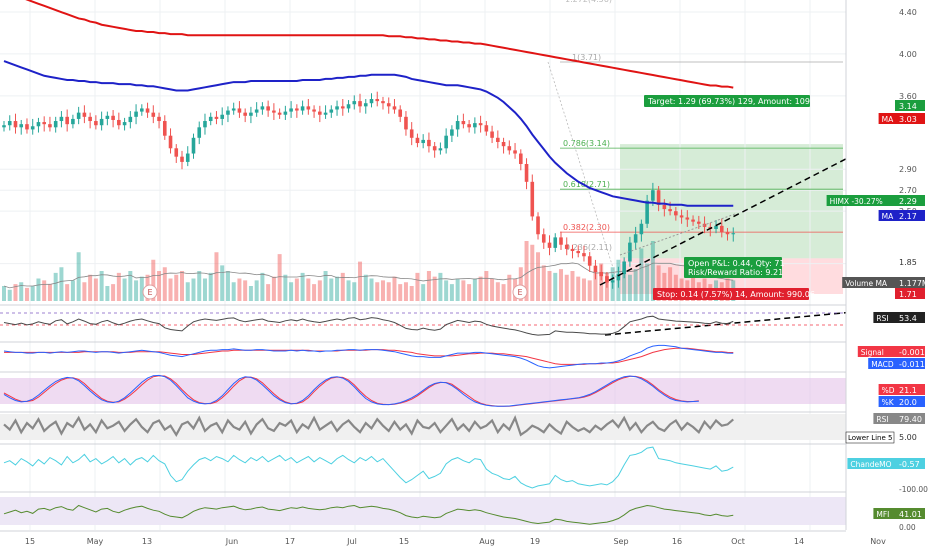 The height and width of the screenshot is (550, 932). I want to click on chande-line, so click(368, 467).